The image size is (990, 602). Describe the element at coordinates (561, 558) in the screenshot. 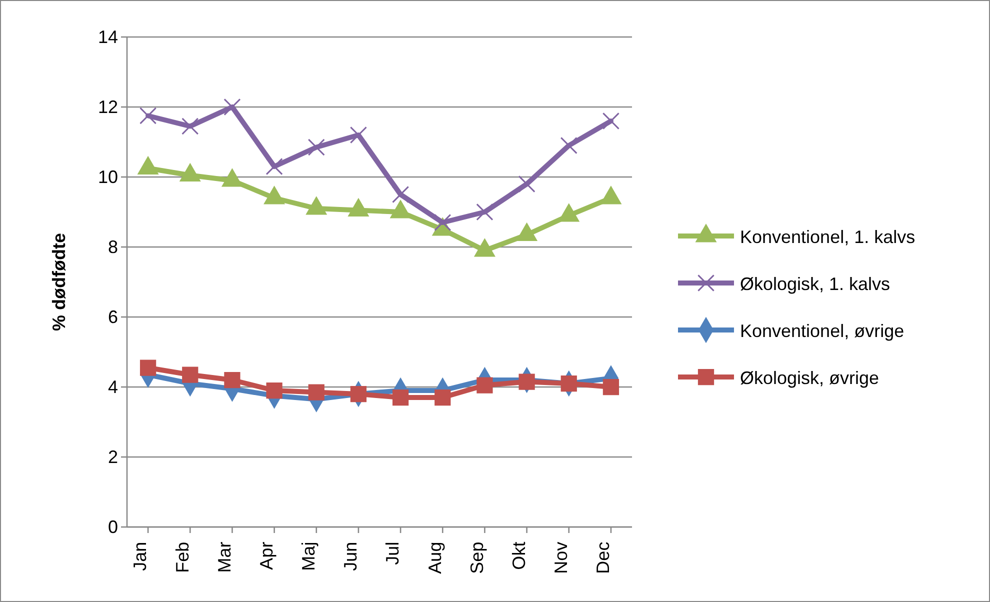

I see `x-tick-label: Nov` at that location.